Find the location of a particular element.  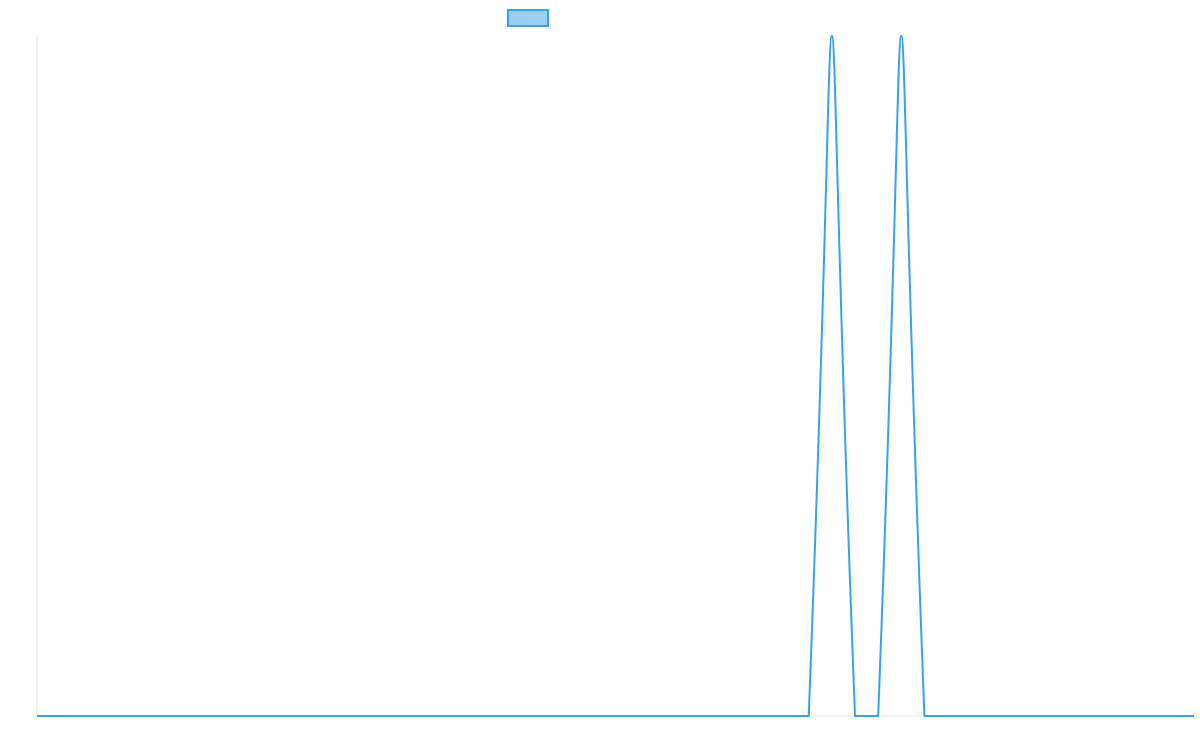

legend is located at coordinates (528, 18).